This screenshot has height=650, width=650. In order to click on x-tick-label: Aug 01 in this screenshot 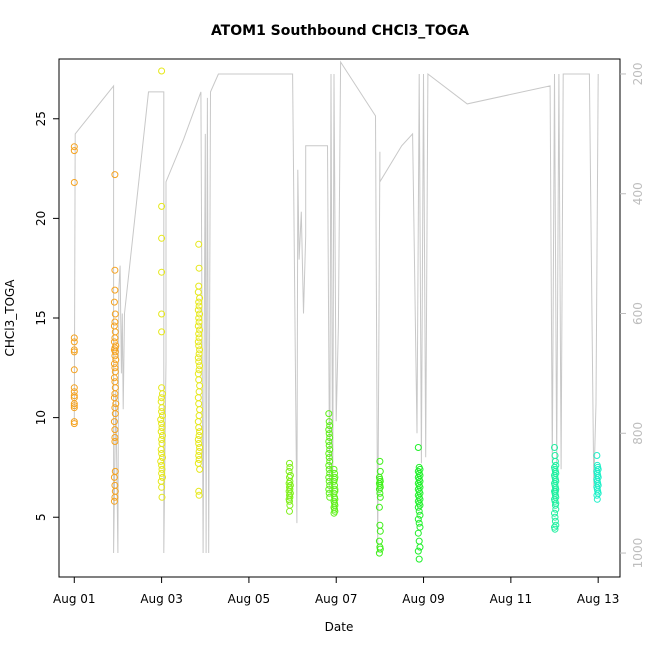, I will do `click(74, 599)`.